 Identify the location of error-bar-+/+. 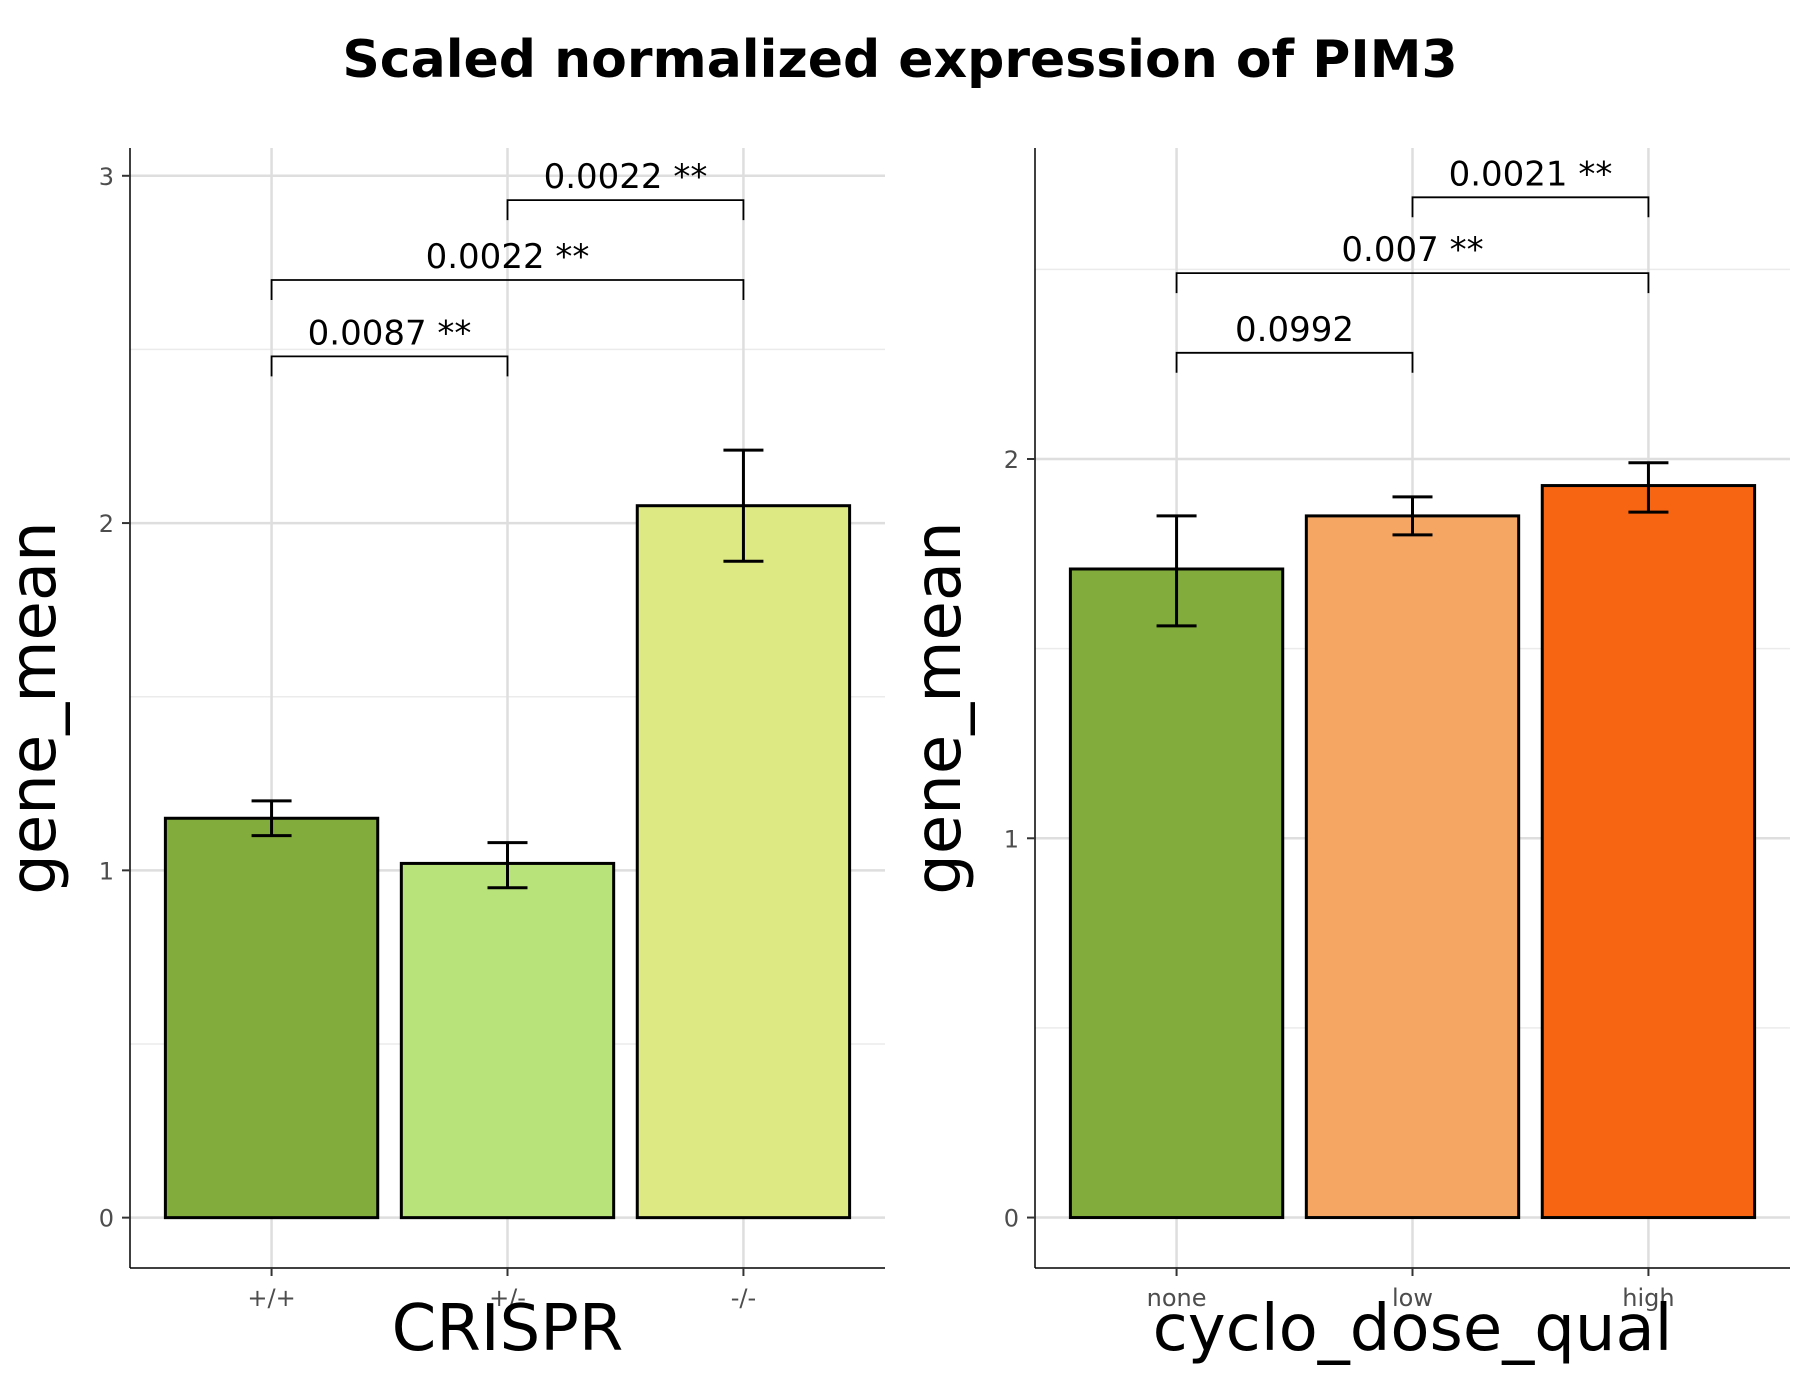
(271, 818).